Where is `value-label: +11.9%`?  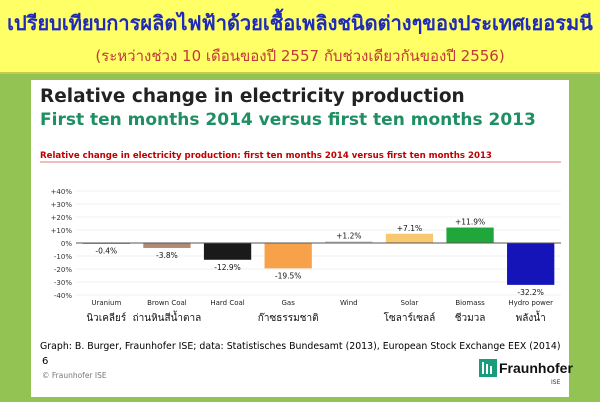
value-label: +11.9% is located at coordinates (470, 222).